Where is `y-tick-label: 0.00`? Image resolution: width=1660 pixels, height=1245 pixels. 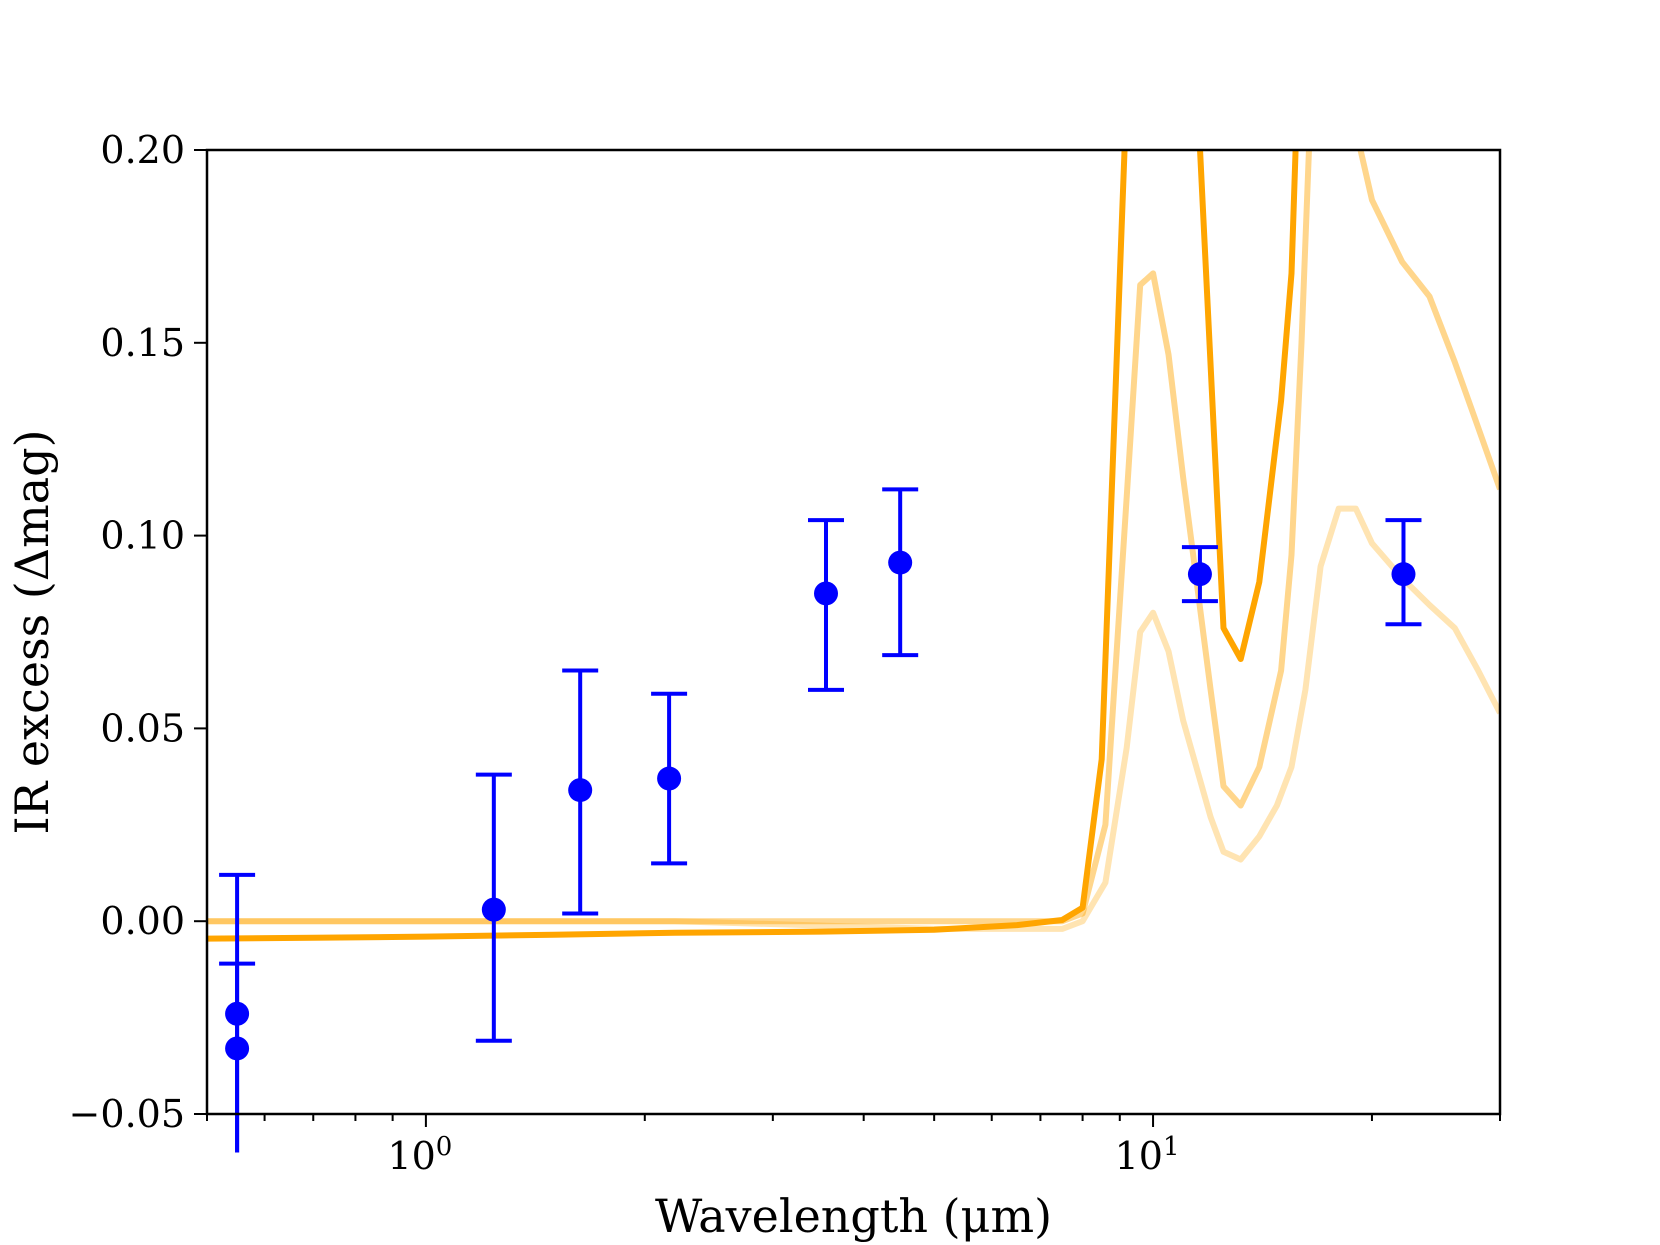
y-tick-label: 0.00 is located at coordinates (142, 921).